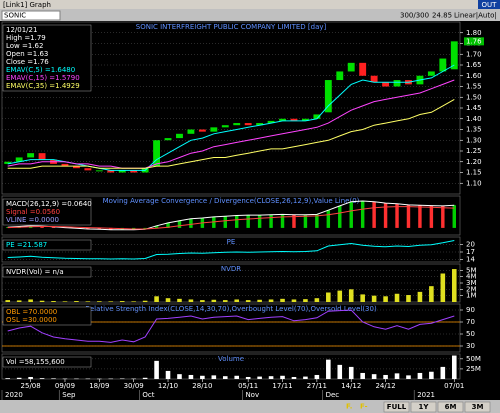  What do you see at coordinates (470, 260) in the screenshot?
I see `y-tick-label: 14` at bounding box center [470, 260].